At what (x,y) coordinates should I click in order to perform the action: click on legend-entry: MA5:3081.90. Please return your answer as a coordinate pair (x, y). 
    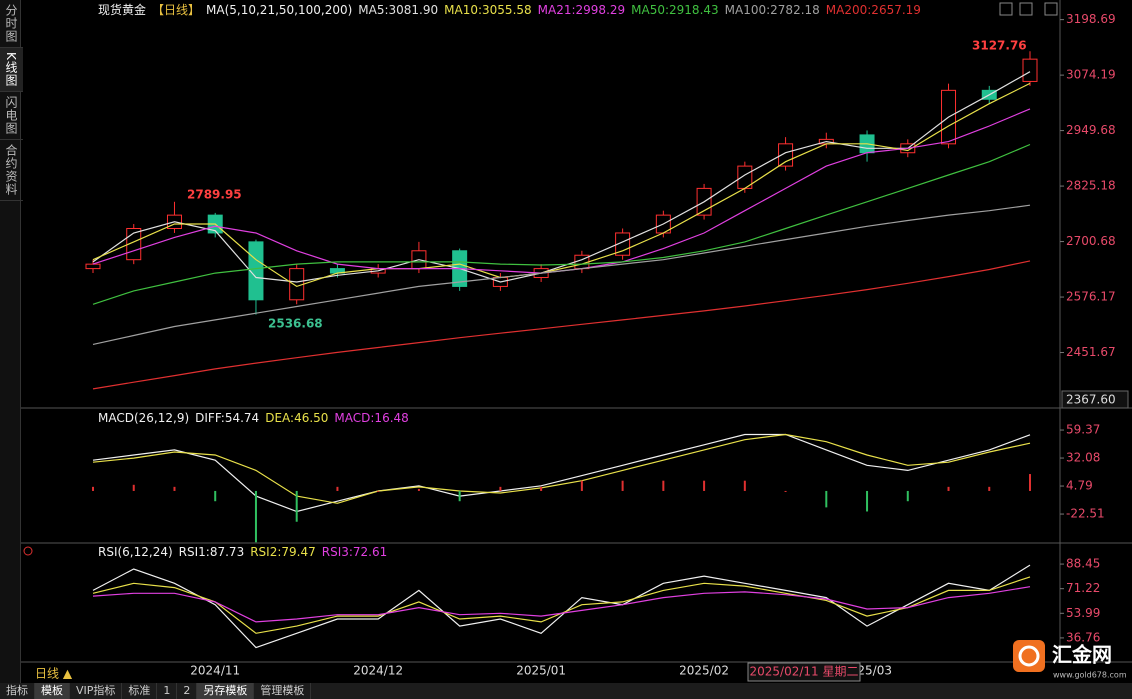
    Looking at the image, I should click on (398, 10).